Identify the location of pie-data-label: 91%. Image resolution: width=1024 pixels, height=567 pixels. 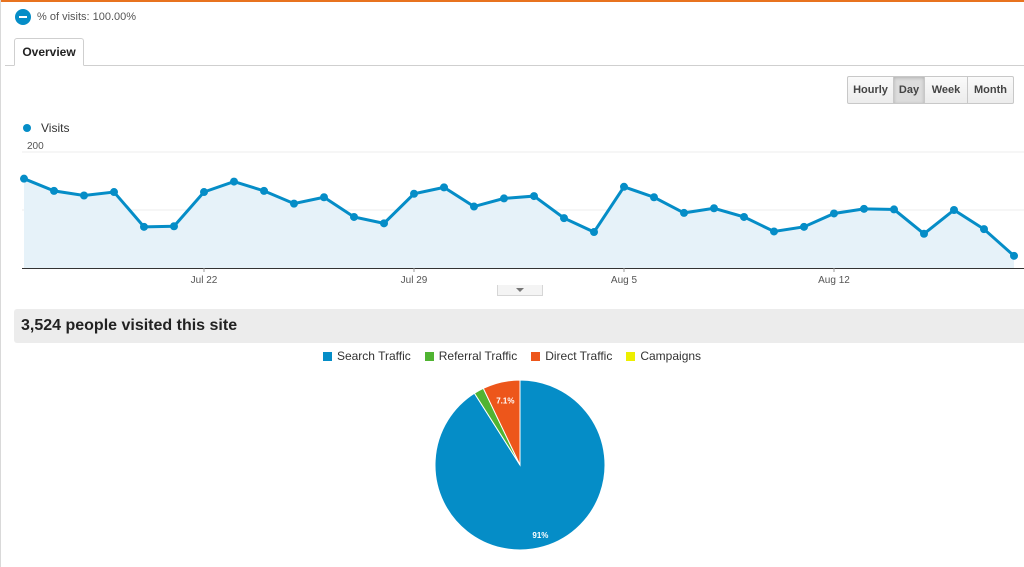
(540, 535).